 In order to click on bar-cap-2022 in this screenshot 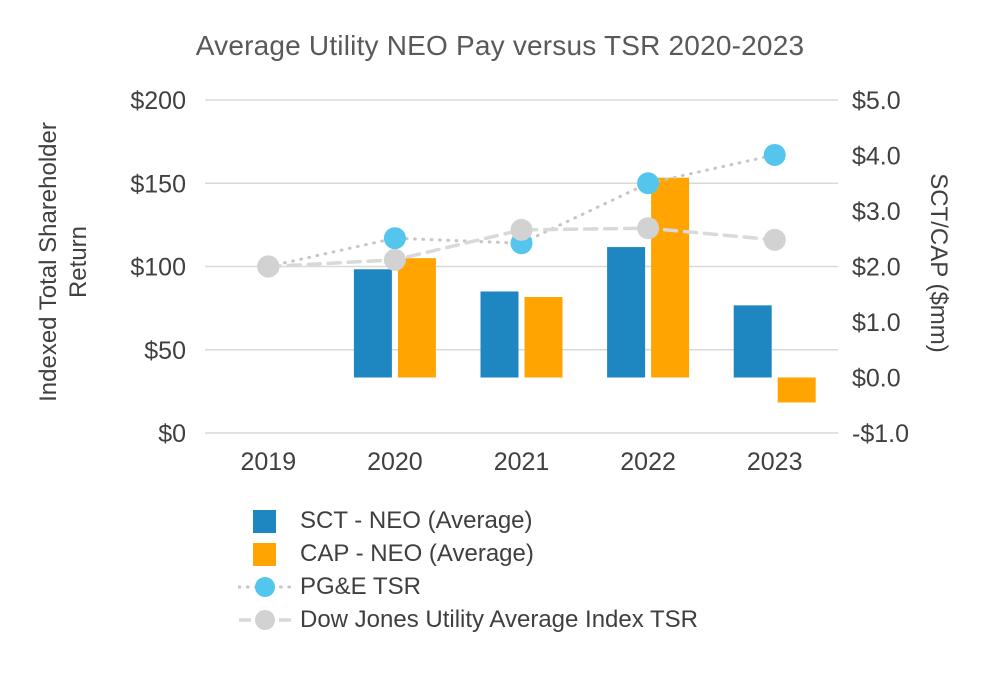, I will do `click(670, 277)`.